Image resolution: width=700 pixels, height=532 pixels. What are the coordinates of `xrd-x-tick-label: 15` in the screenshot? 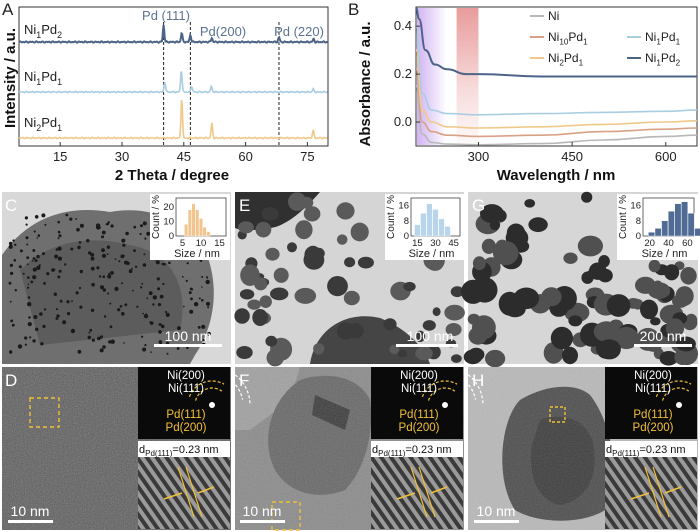 It's located at (60, 156).